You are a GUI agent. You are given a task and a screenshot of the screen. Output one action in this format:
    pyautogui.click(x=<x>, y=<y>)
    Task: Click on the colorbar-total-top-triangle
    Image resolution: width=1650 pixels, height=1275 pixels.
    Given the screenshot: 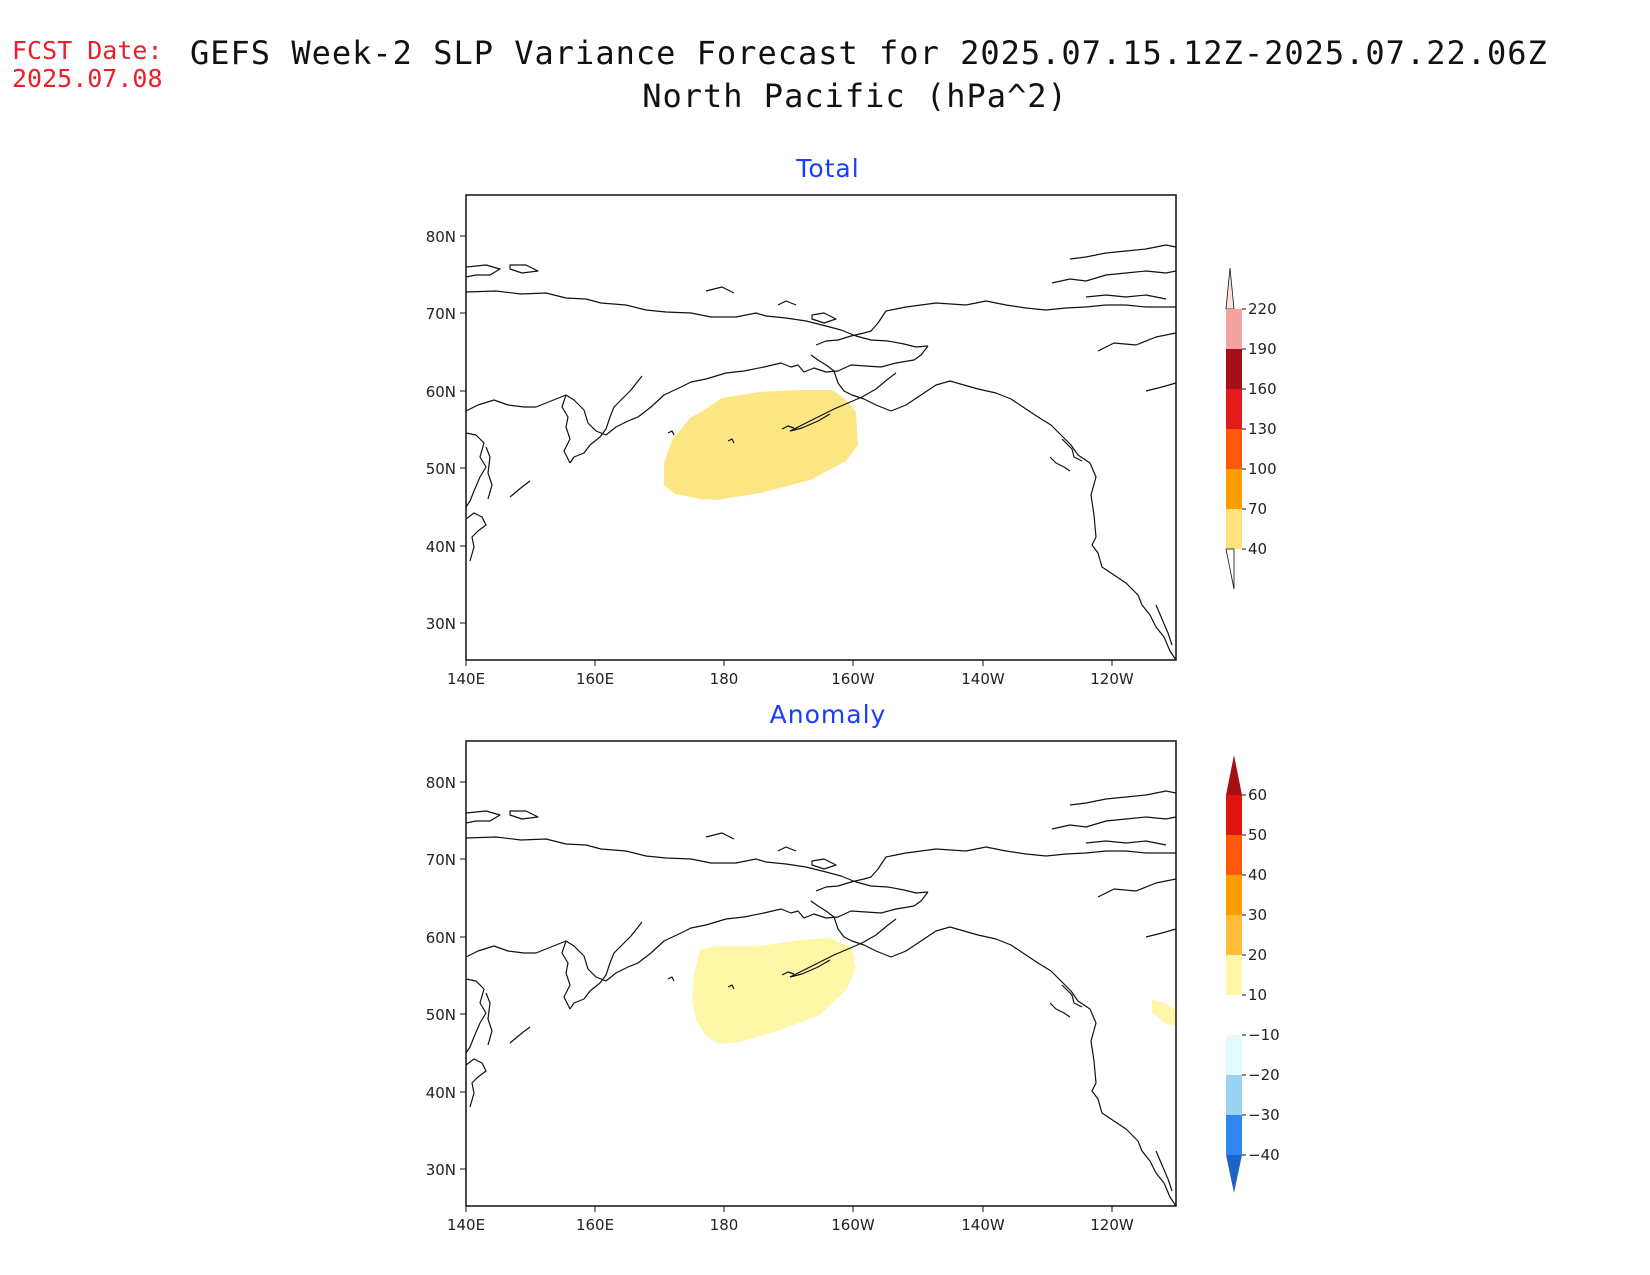 What is the action you would take?
    pyautogui.click(x=1230, y=288)
    